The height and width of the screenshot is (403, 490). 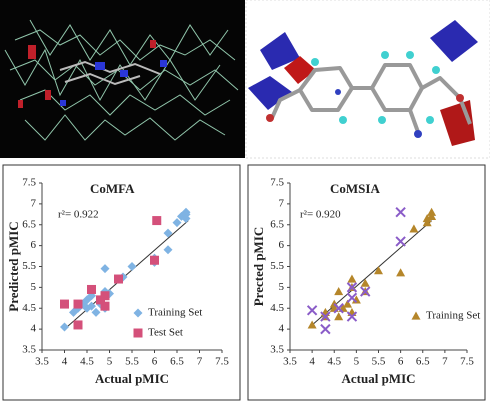 What do you see at coordinates (258, 267) in the screenshot?
I see `y-axis-label: Prected pMIC` at bounding box center [258, 267].